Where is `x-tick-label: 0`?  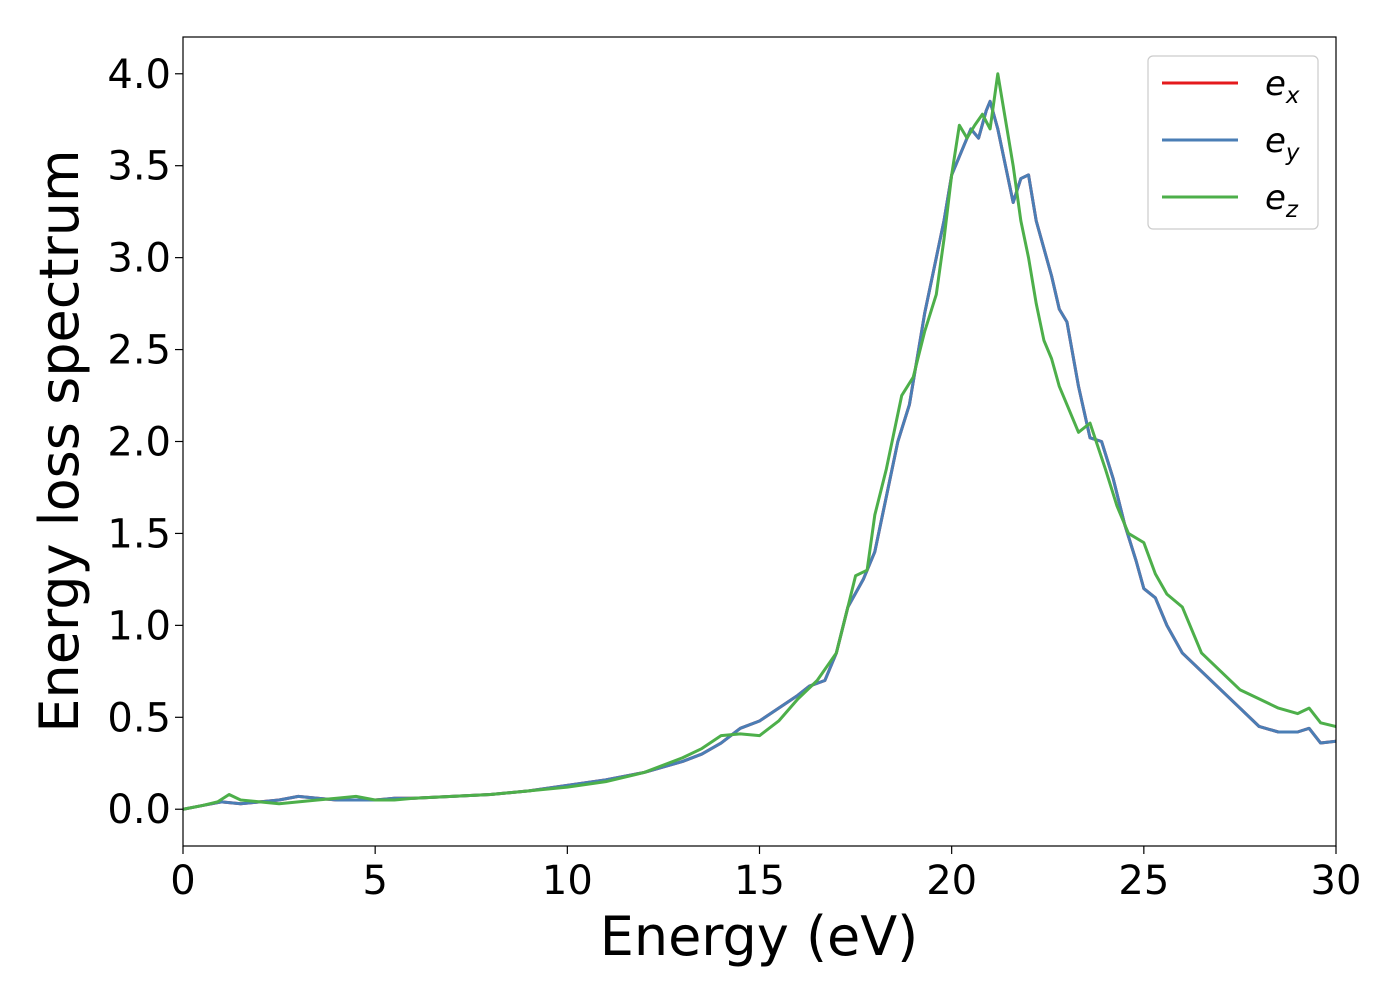 x-tick-label: 0 is located at coordinates (182, 881).